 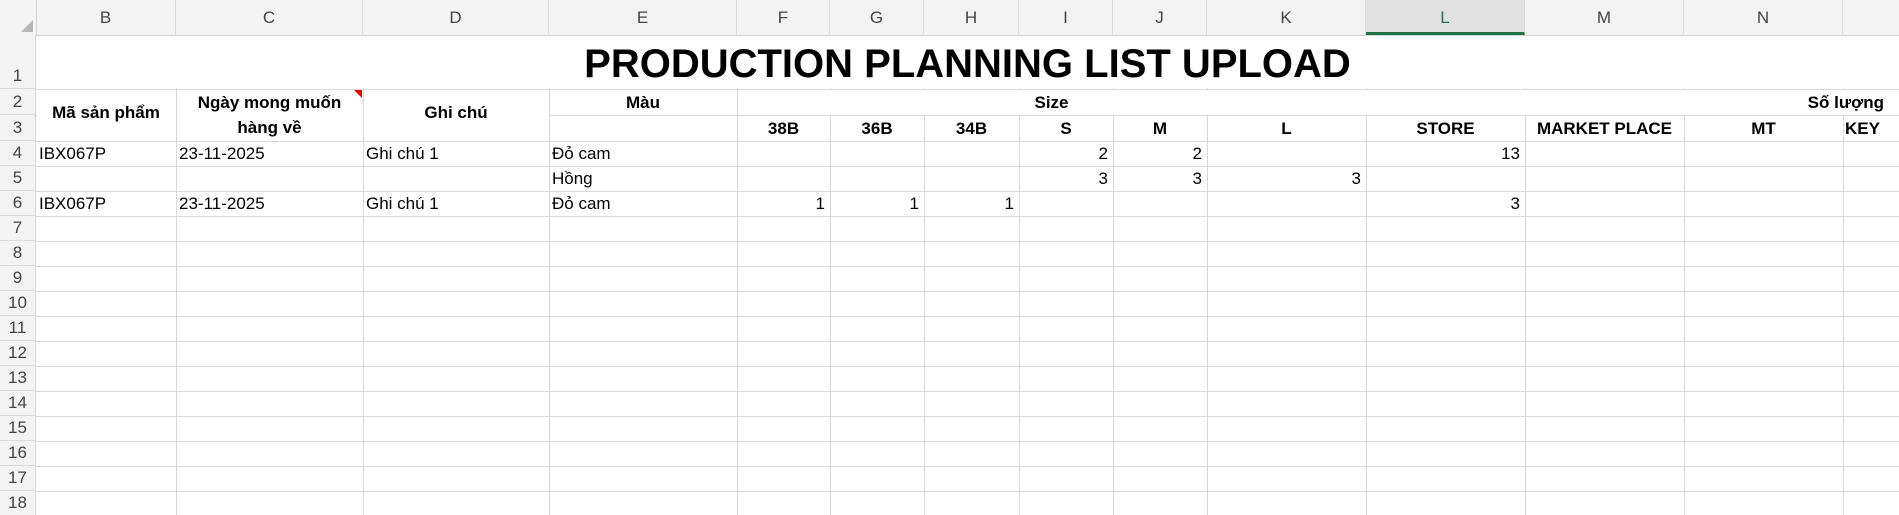 I want to click on cell-size-l: 3, so click(x=1356, y=178).